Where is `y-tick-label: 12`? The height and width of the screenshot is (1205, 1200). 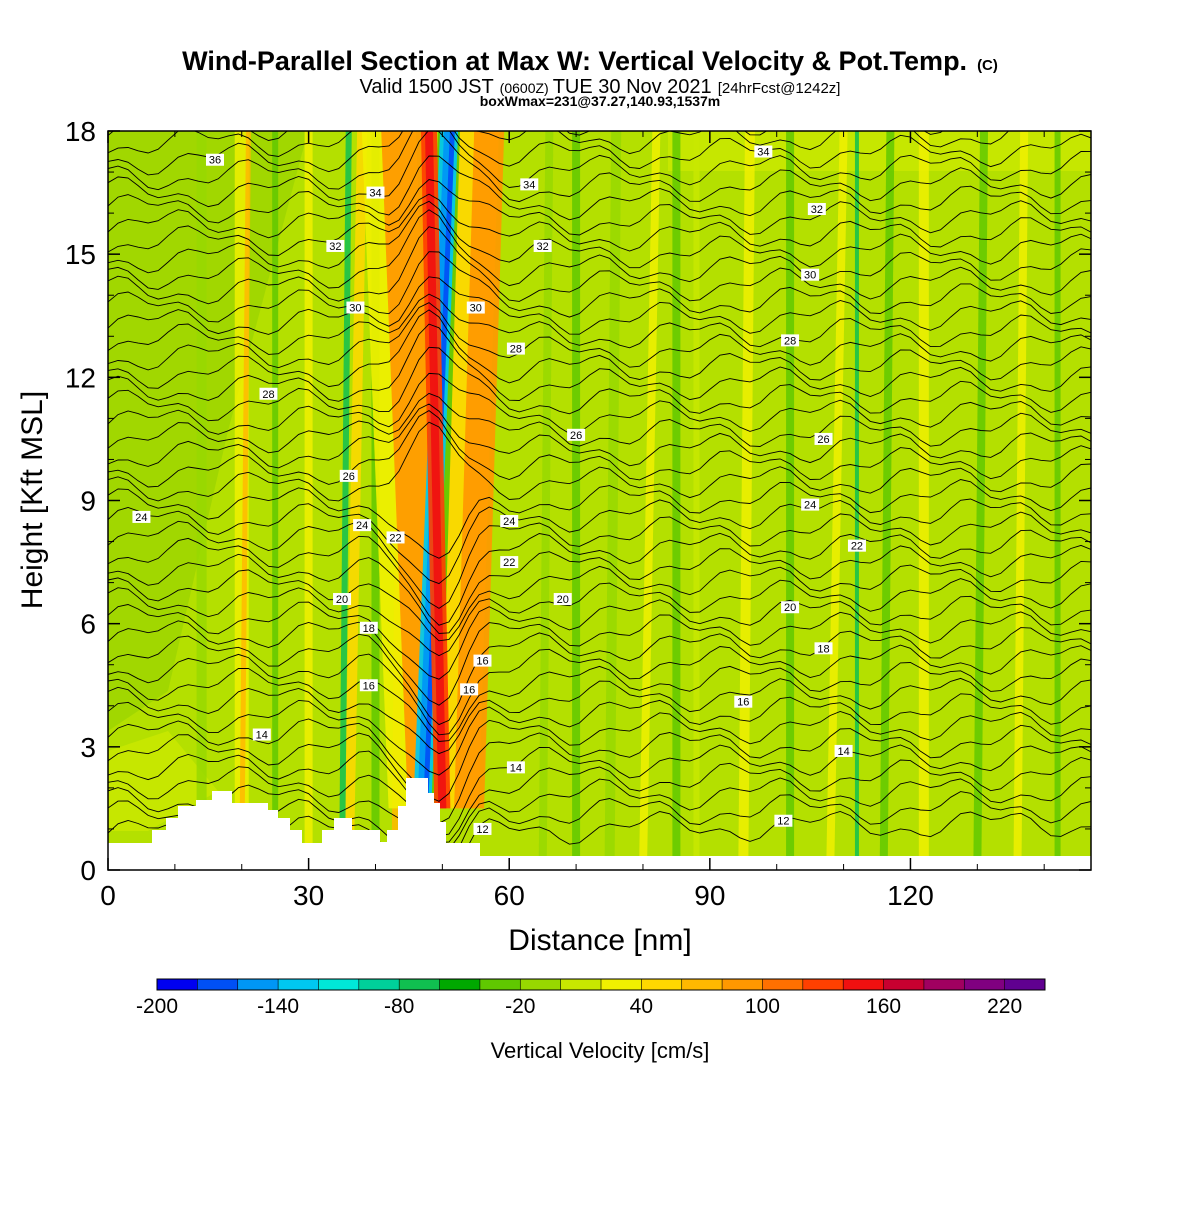 y-tick-label: 12 is located at coordinates (80, 377).